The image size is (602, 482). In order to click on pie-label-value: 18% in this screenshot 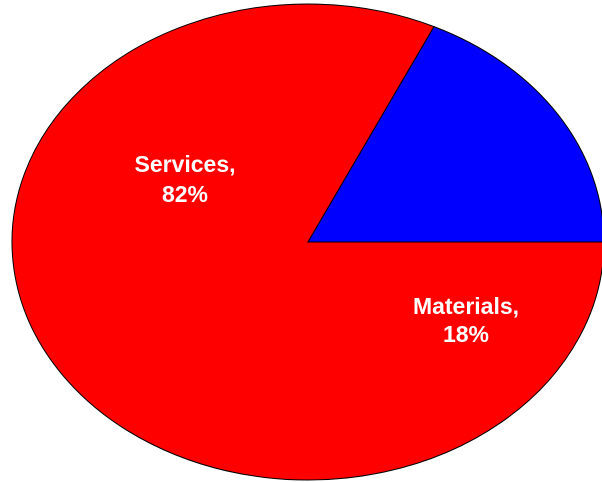, I will do `click(466, 334)`.